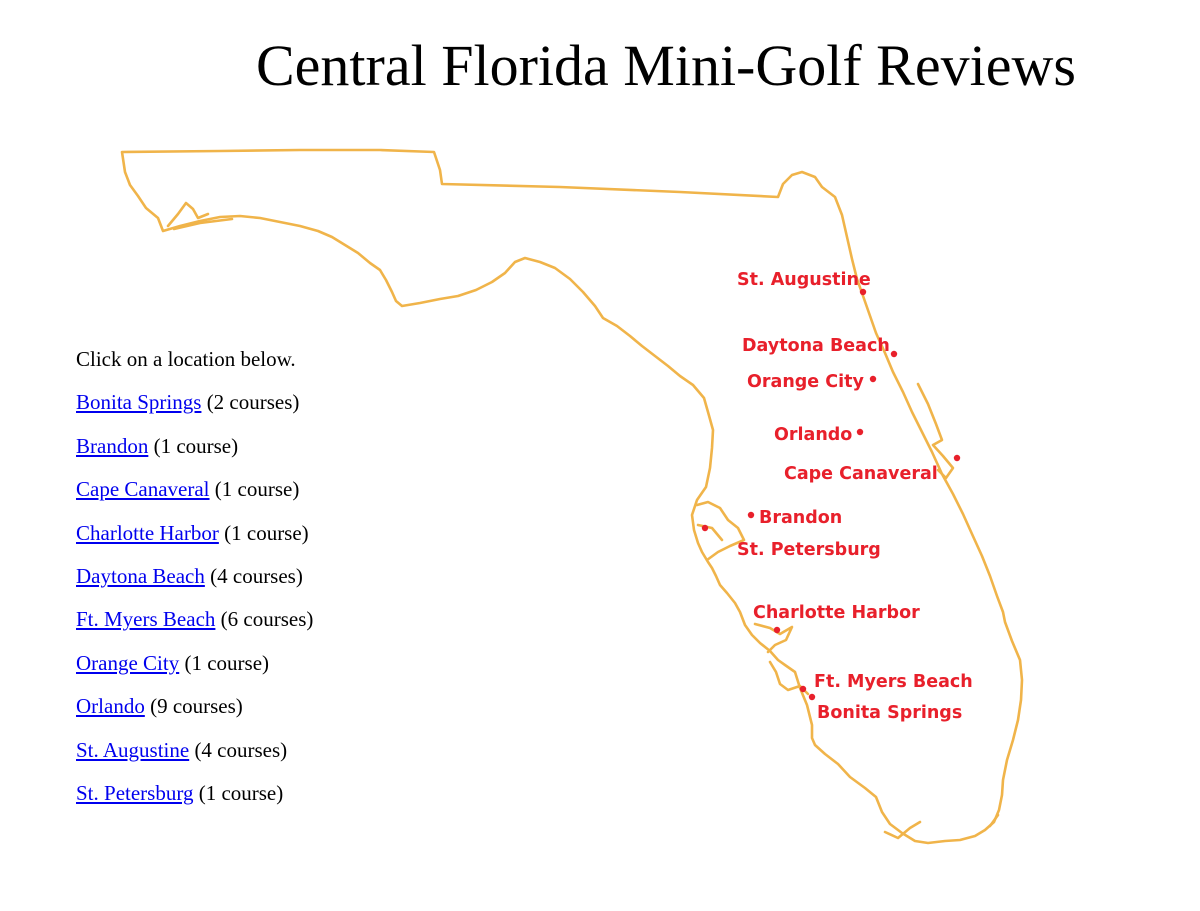  Describe the element at coordinates (804, 280) in the screenshot. I see `map-label-st-augustine: St. Augustine` at that location.